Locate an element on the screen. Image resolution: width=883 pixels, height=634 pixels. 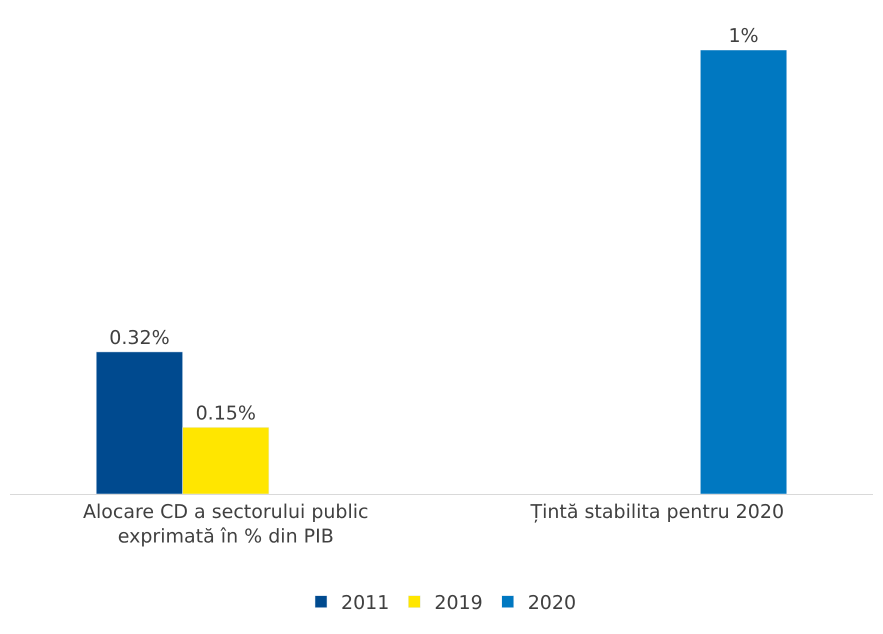
x-tick-label: Alocare CD a sectorului public exprimată în % din PIB is located at coordinates (225, 524).